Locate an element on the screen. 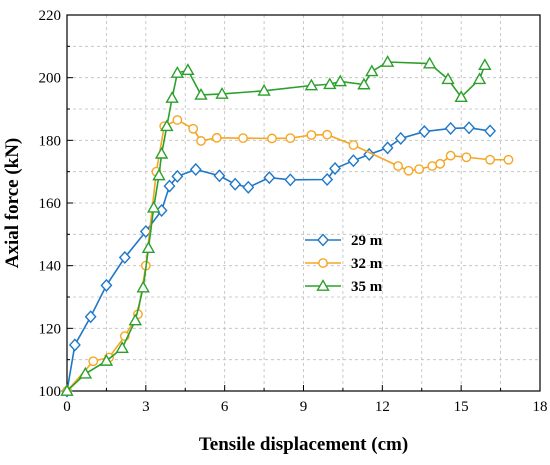 This screenshot has height=465, width=550. y-tick-label: 200 is located at coordinates (50, 79).